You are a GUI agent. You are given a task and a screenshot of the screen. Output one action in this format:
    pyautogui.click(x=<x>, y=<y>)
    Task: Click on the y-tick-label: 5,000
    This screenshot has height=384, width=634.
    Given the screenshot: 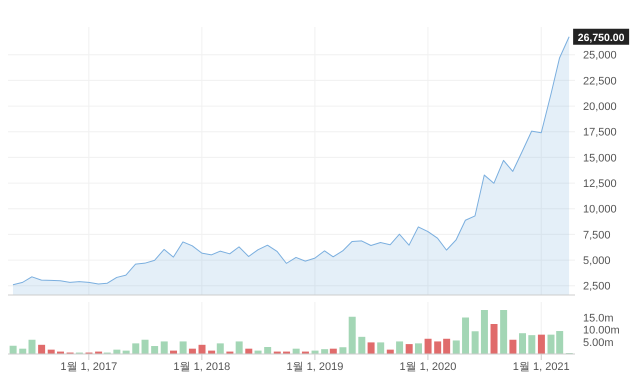 What is the action you would take?
    pyautogui.click(x=597, y=260)
    